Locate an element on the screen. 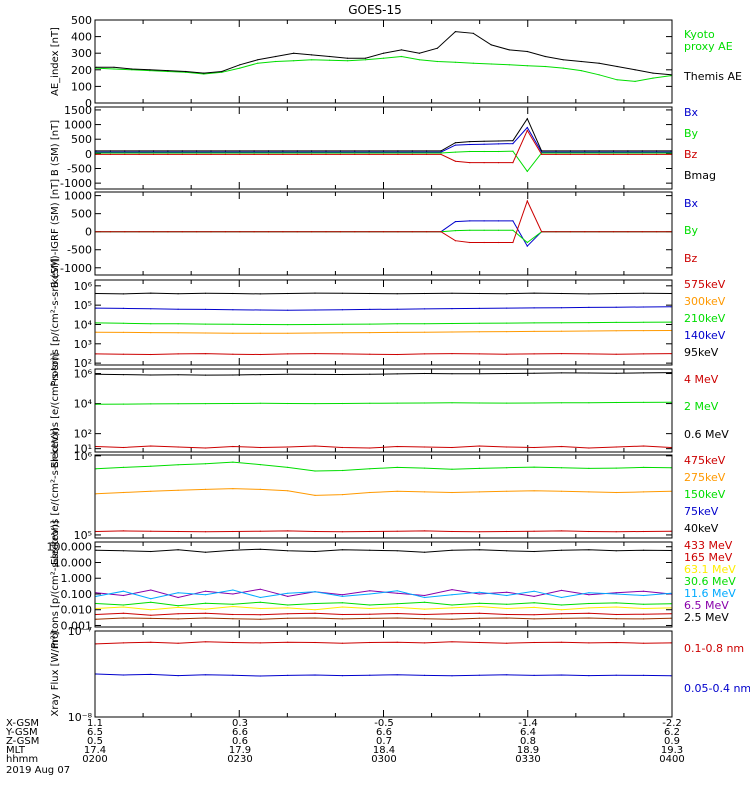 The height and width of the screenshot is (804, 750). footer-value: 0.6 is located at coordinates (240, 741).